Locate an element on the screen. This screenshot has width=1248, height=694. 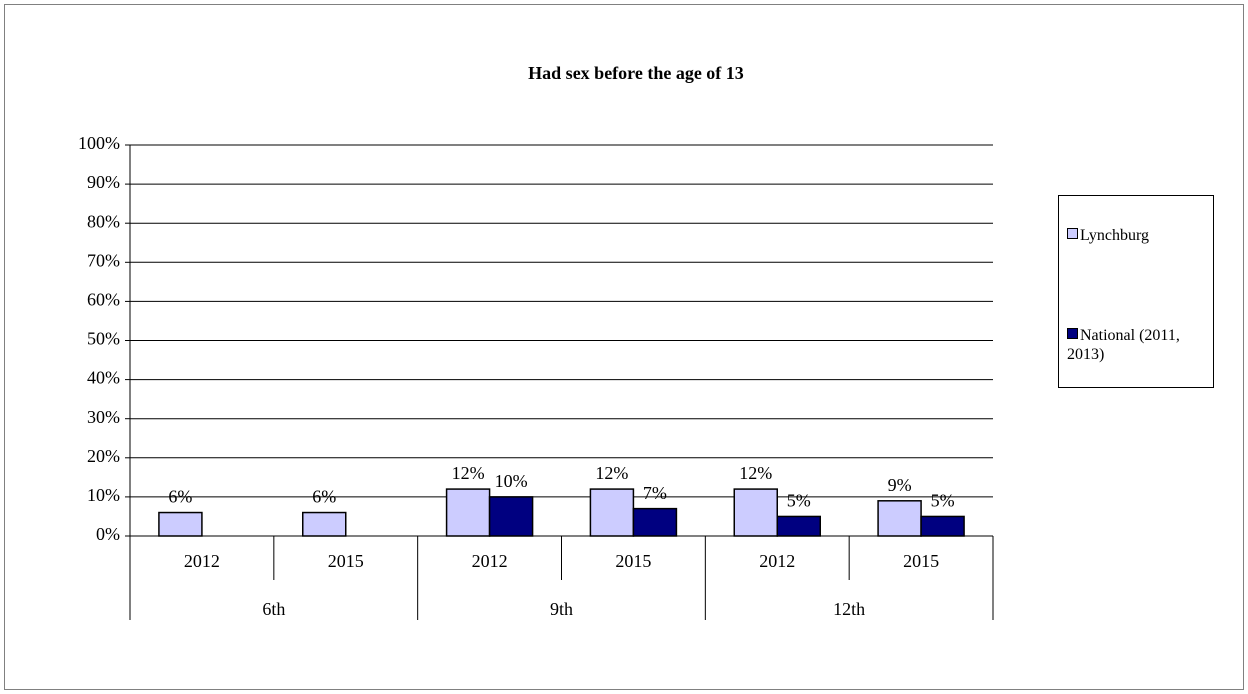
value-label: 10% is located at coordinates (511, 481).